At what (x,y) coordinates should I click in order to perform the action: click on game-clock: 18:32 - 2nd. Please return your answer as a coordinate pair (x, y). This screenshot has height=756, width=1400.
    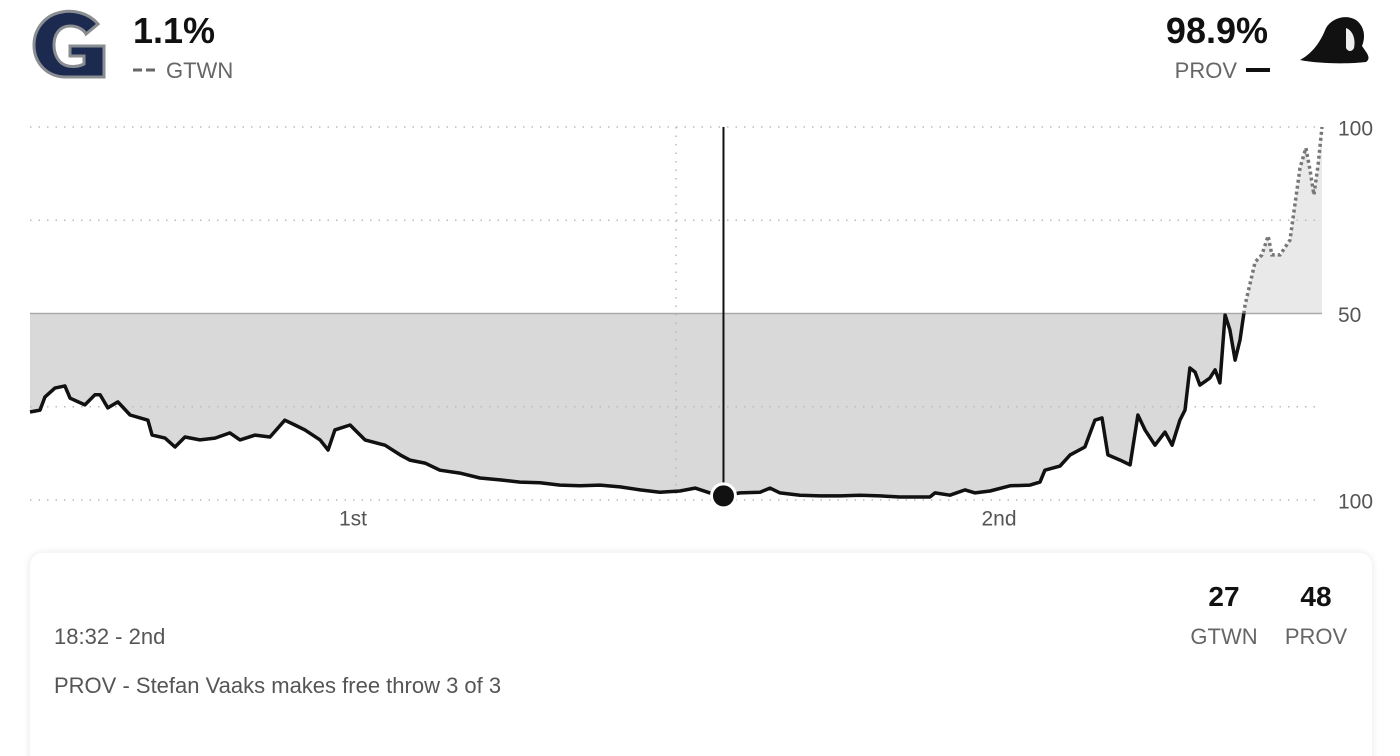
    Looking at the image, I should click on (110, 636).